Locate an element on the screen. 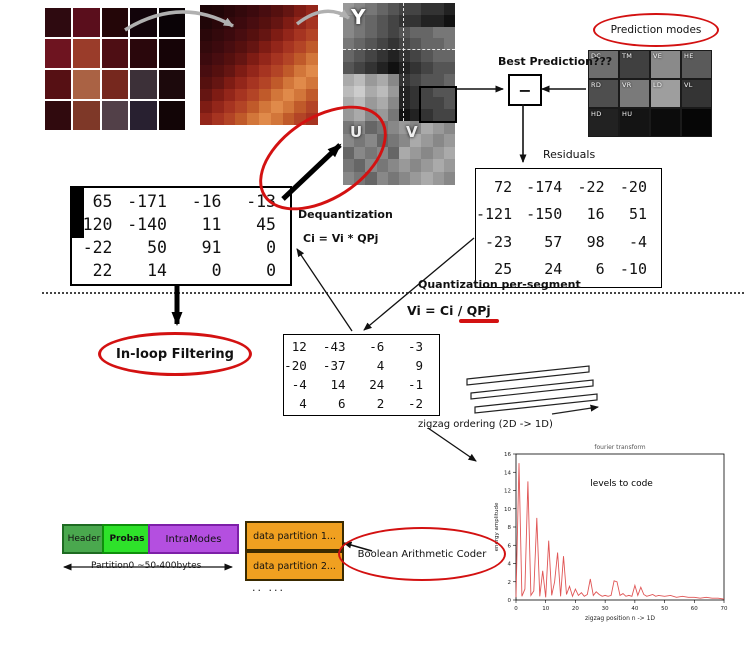  quantization-formula: Vi = Ci / QPj is located at coordinates (449, 310).